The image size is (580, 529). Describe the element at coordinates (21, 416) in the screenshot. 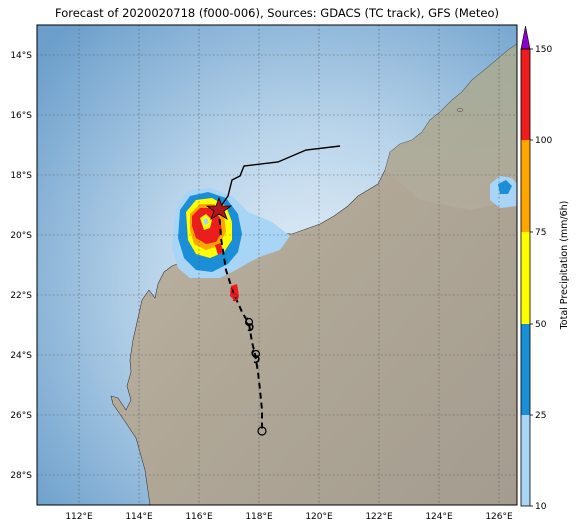

I see `lat-tick: 26°S` at that location.